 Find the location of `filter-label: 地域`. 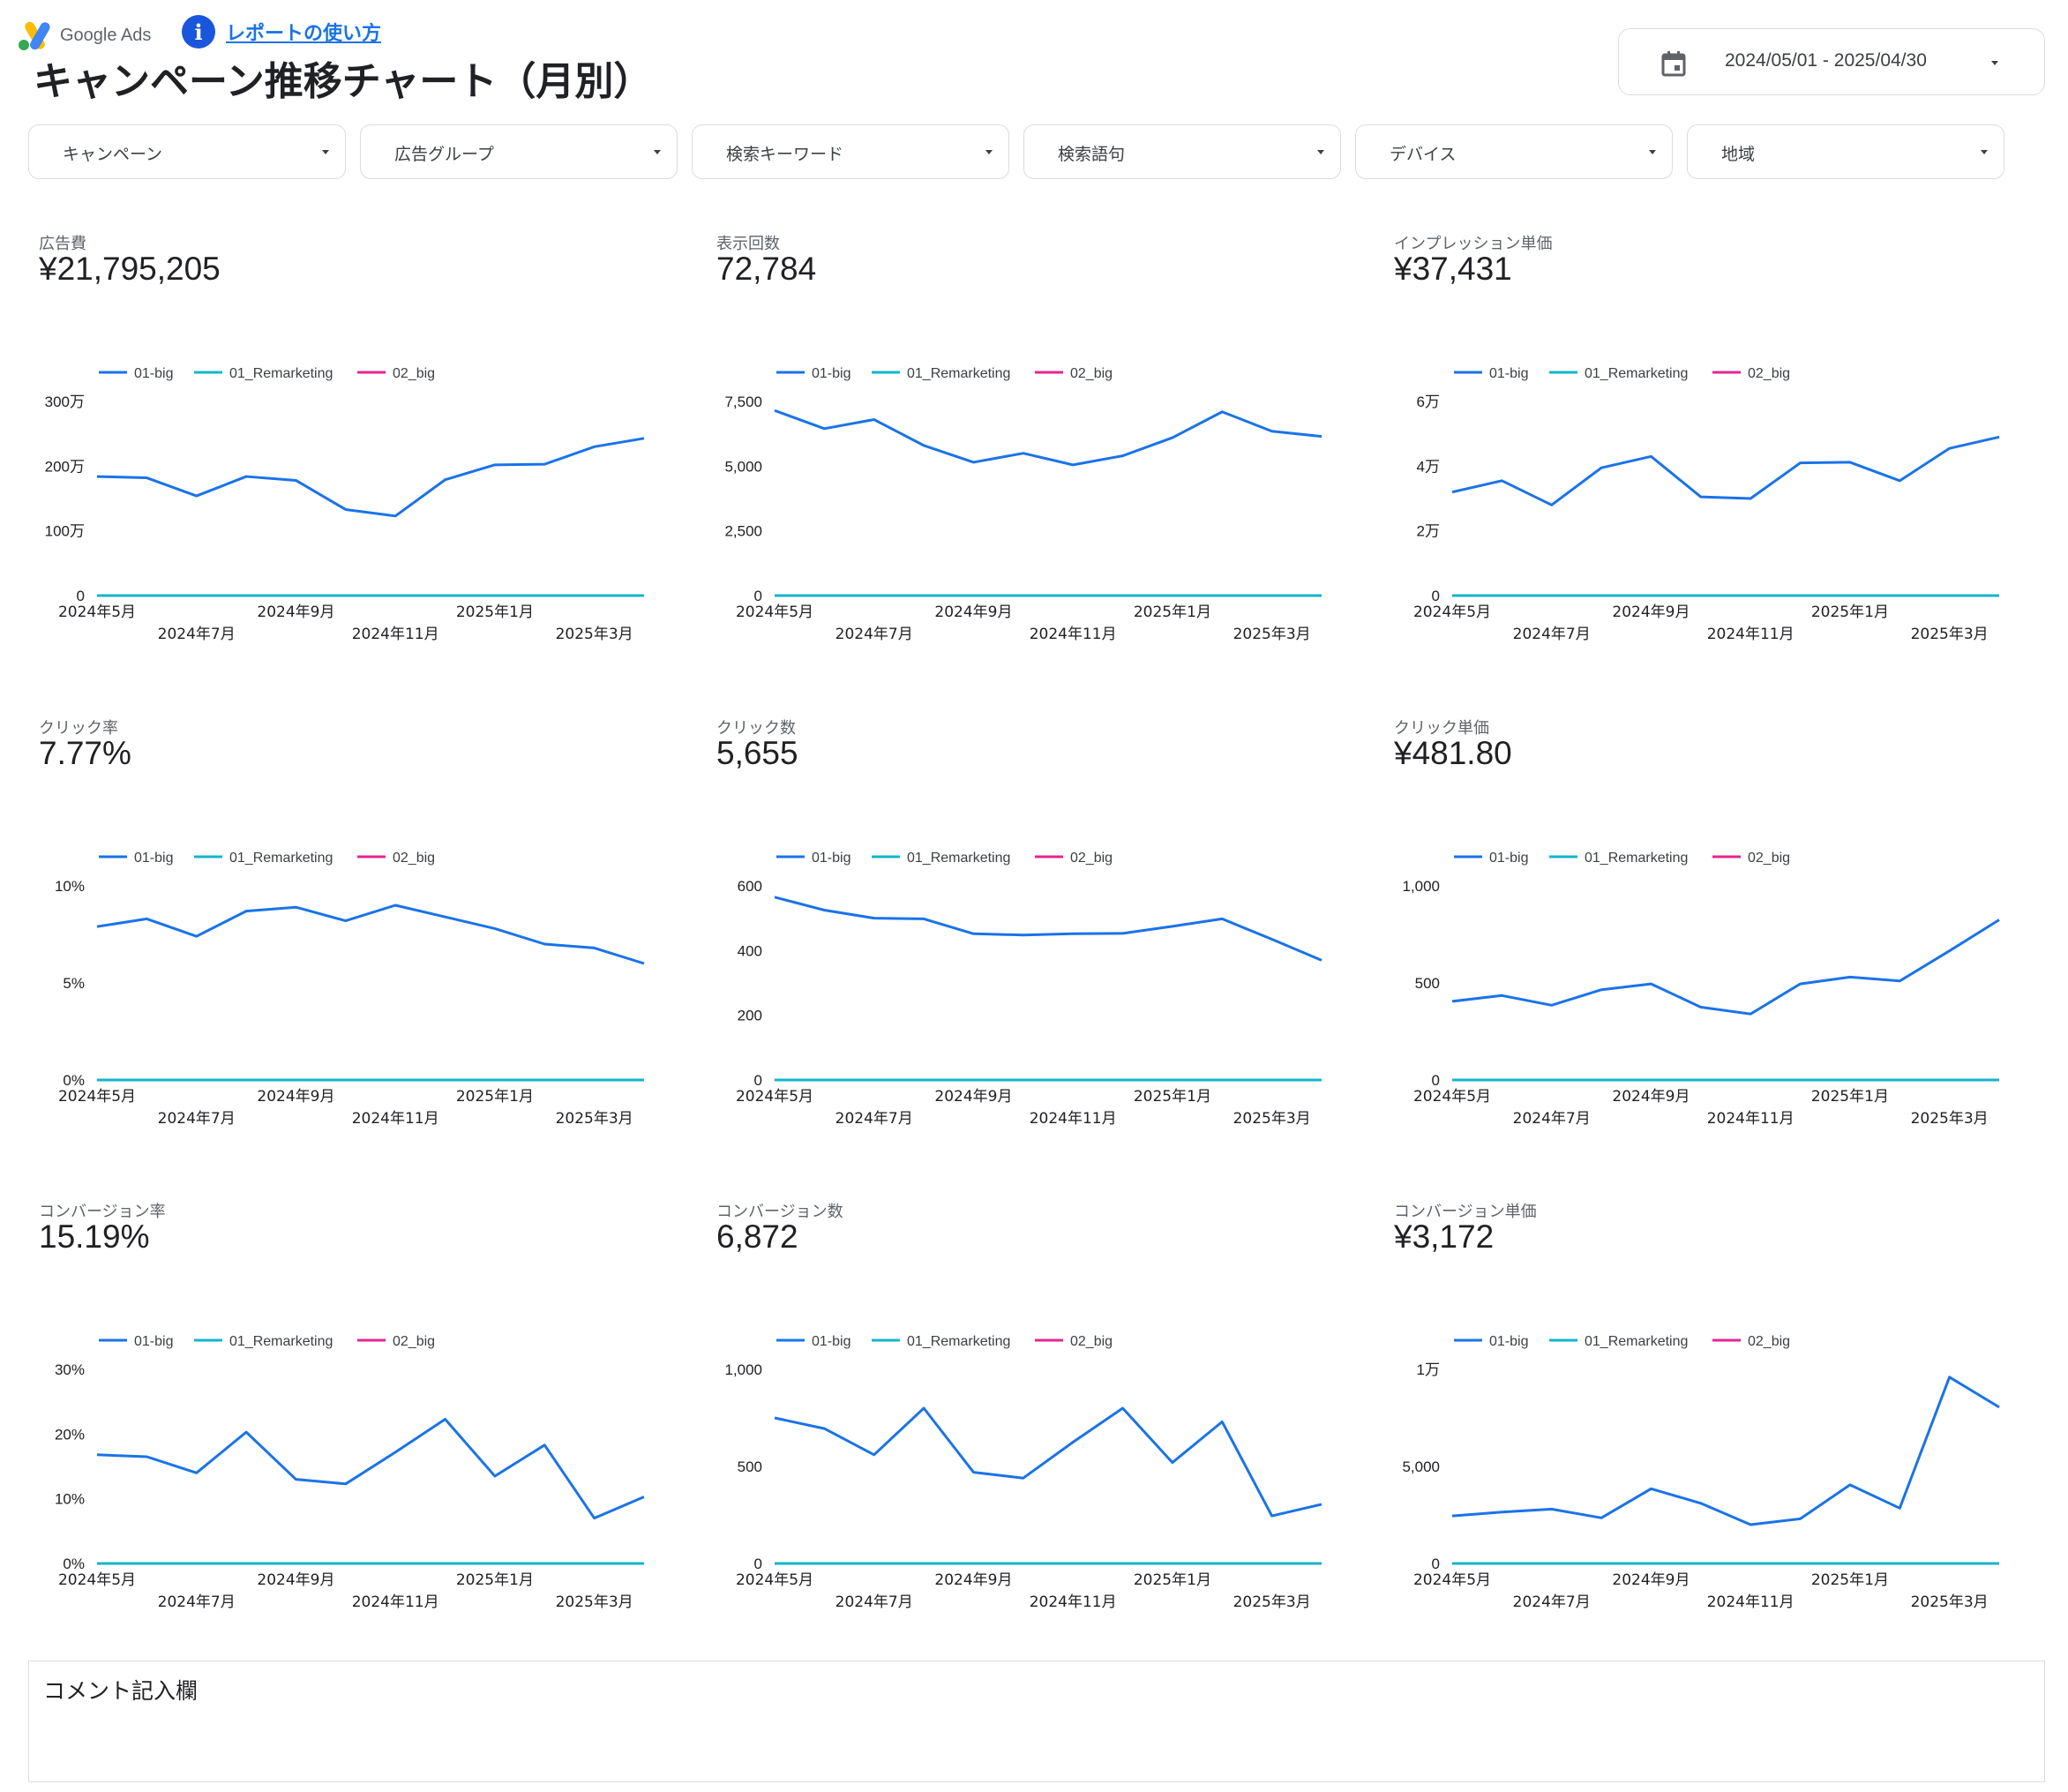

filter-label: 地域 is located at coordinates (1738, 154).